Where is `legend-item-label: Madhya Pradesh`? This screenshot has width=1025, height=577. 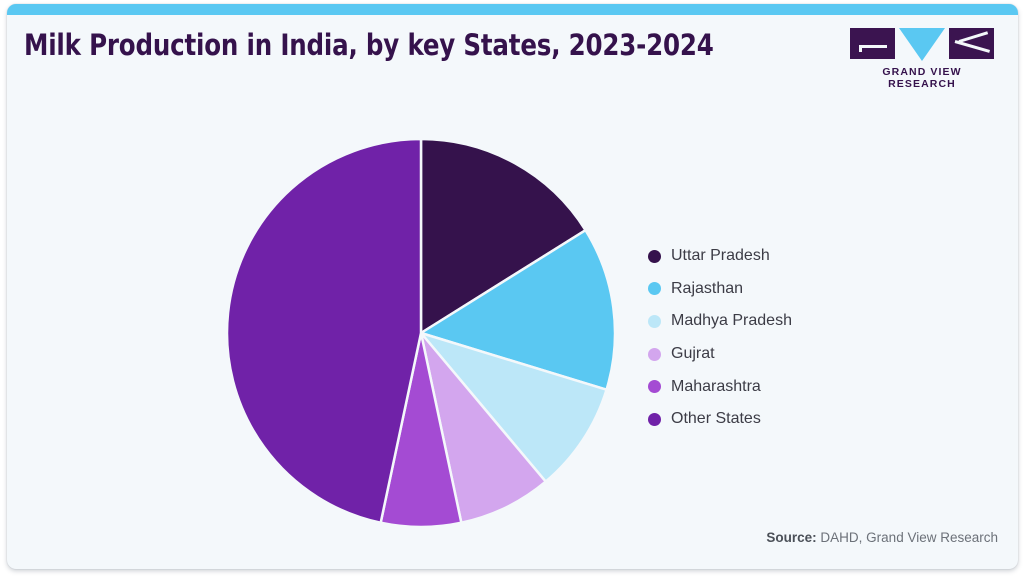 legend-item-label: Madhya Pradesh is located at coordinates (731, 321).